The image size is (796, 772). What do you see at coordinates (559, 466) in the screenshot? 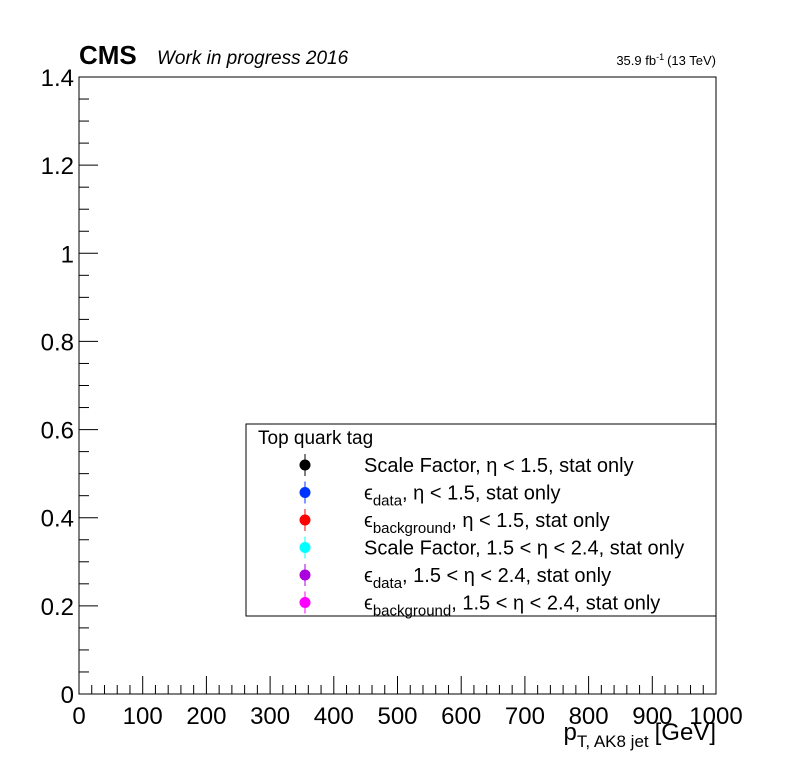
I see `legend-label-suffix: η < 1.5, stat only` at bounding box center [559, 466].